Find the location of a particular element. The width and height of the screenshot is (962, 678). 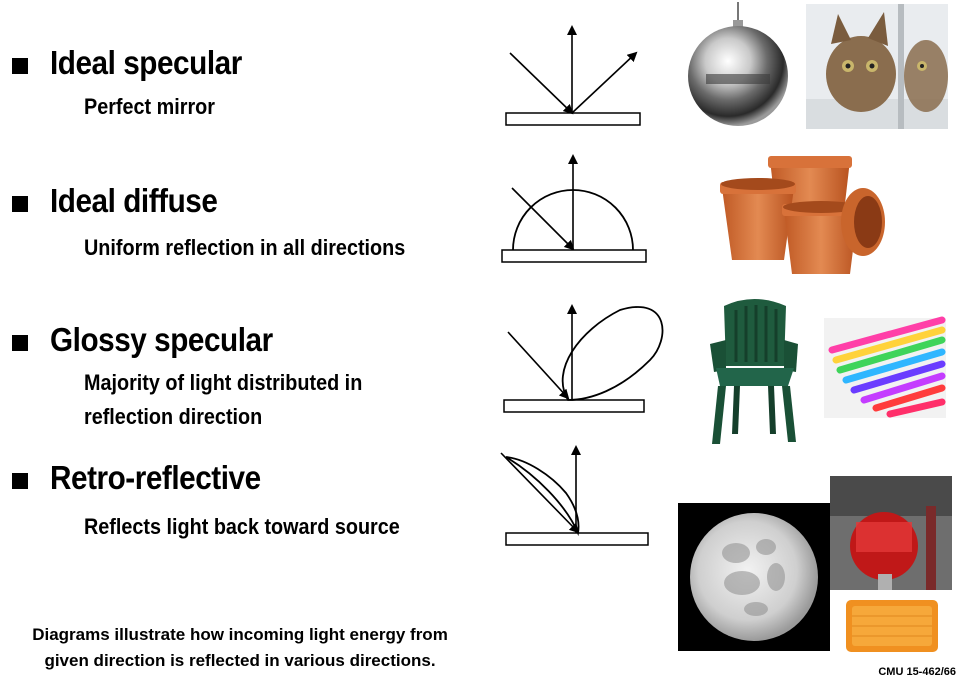

full-moon is located at coordinates (754, 577).